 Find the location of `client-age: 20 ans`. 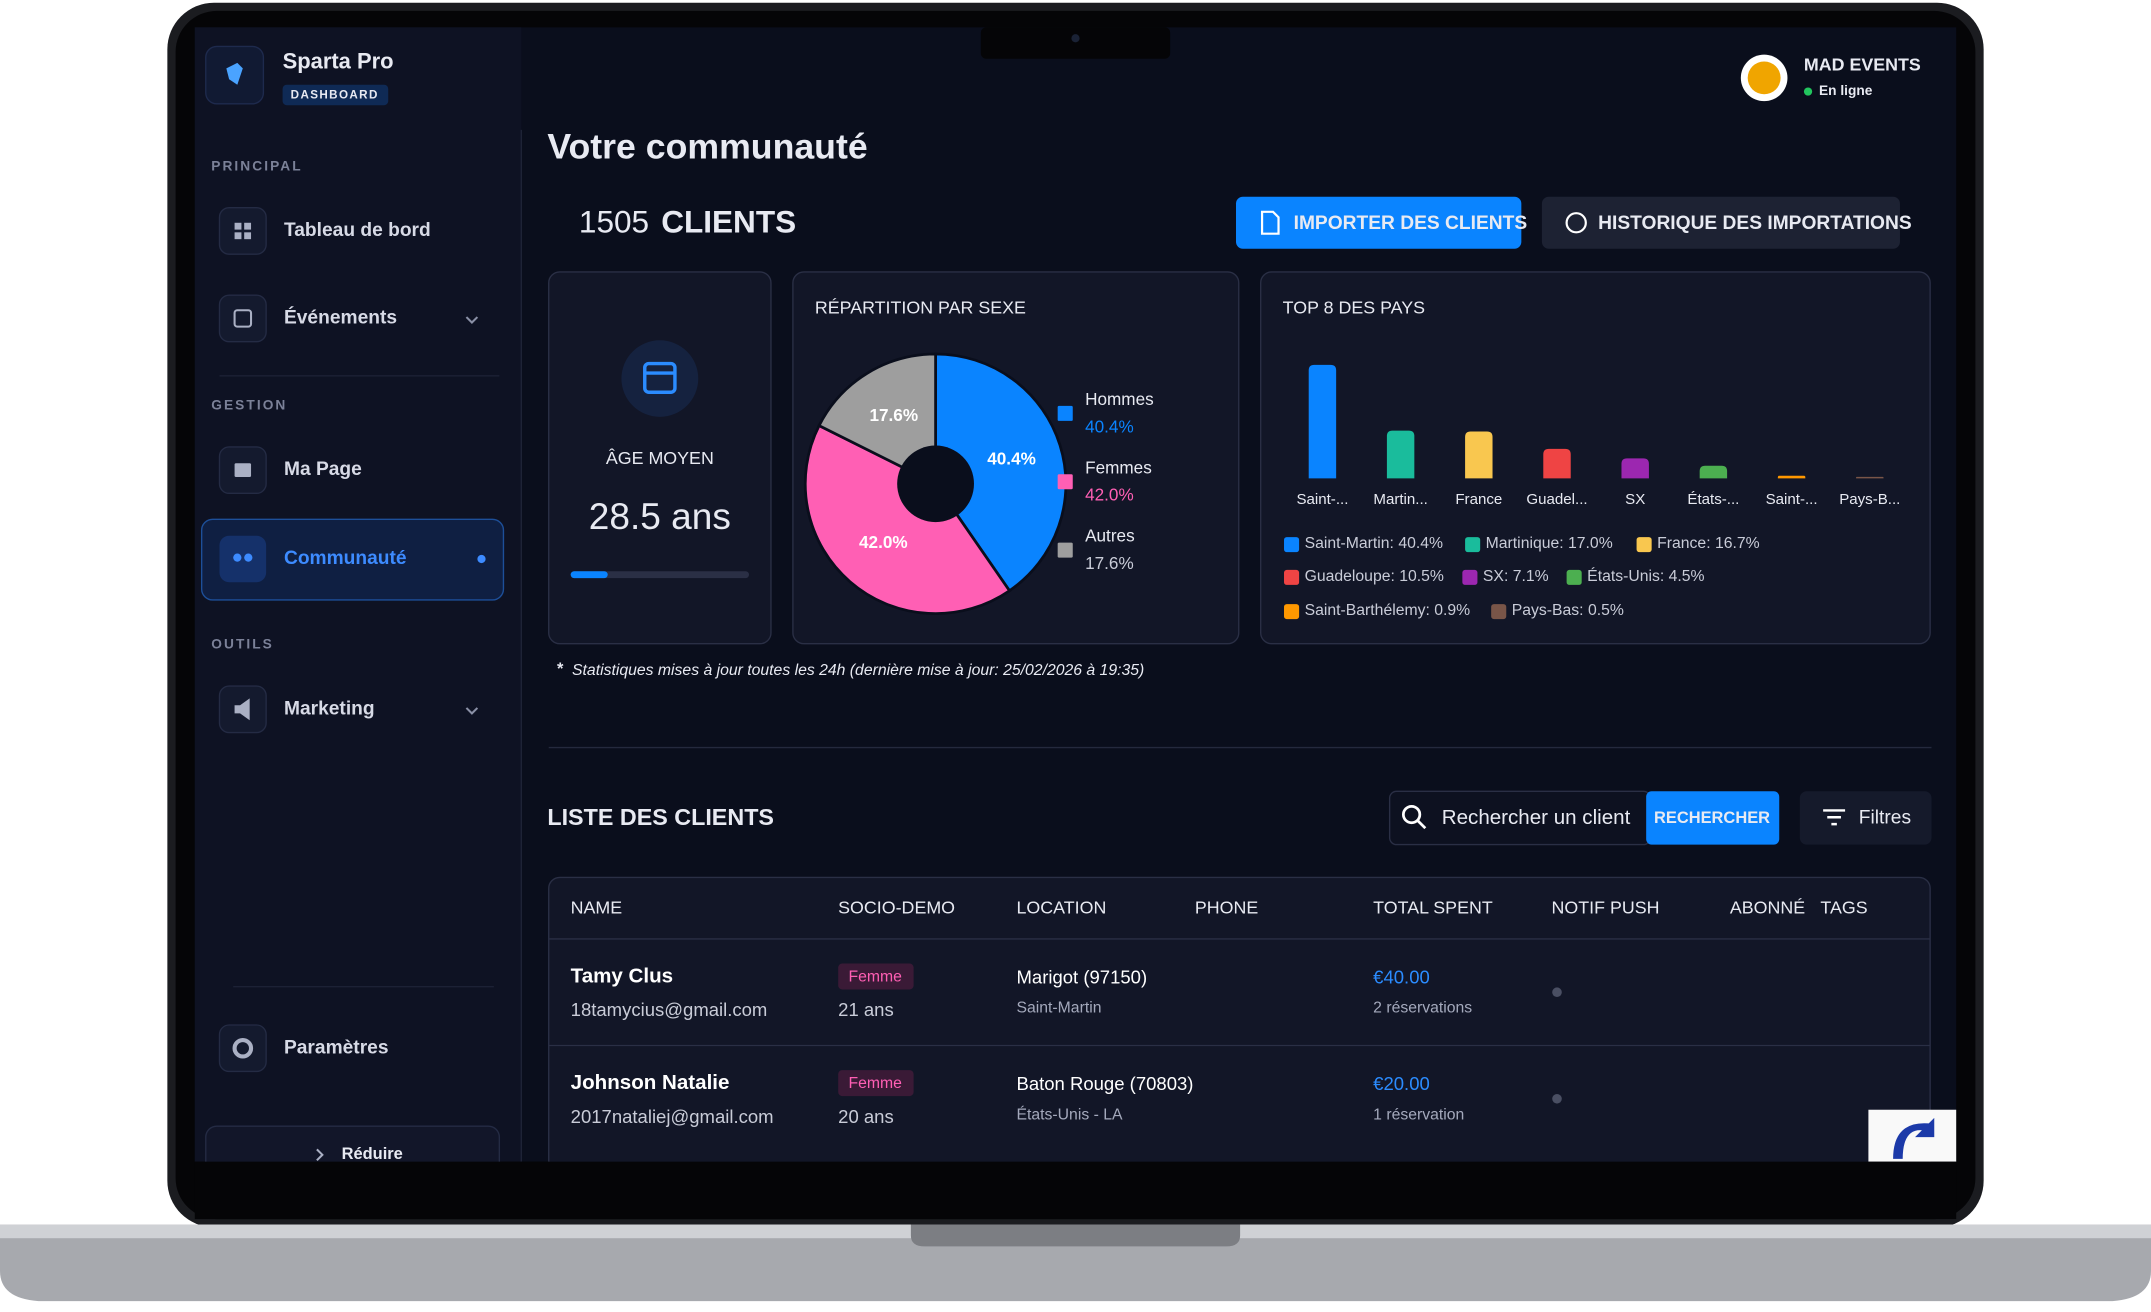

client-age: 20 ans is located at coordinates (866, 1116).